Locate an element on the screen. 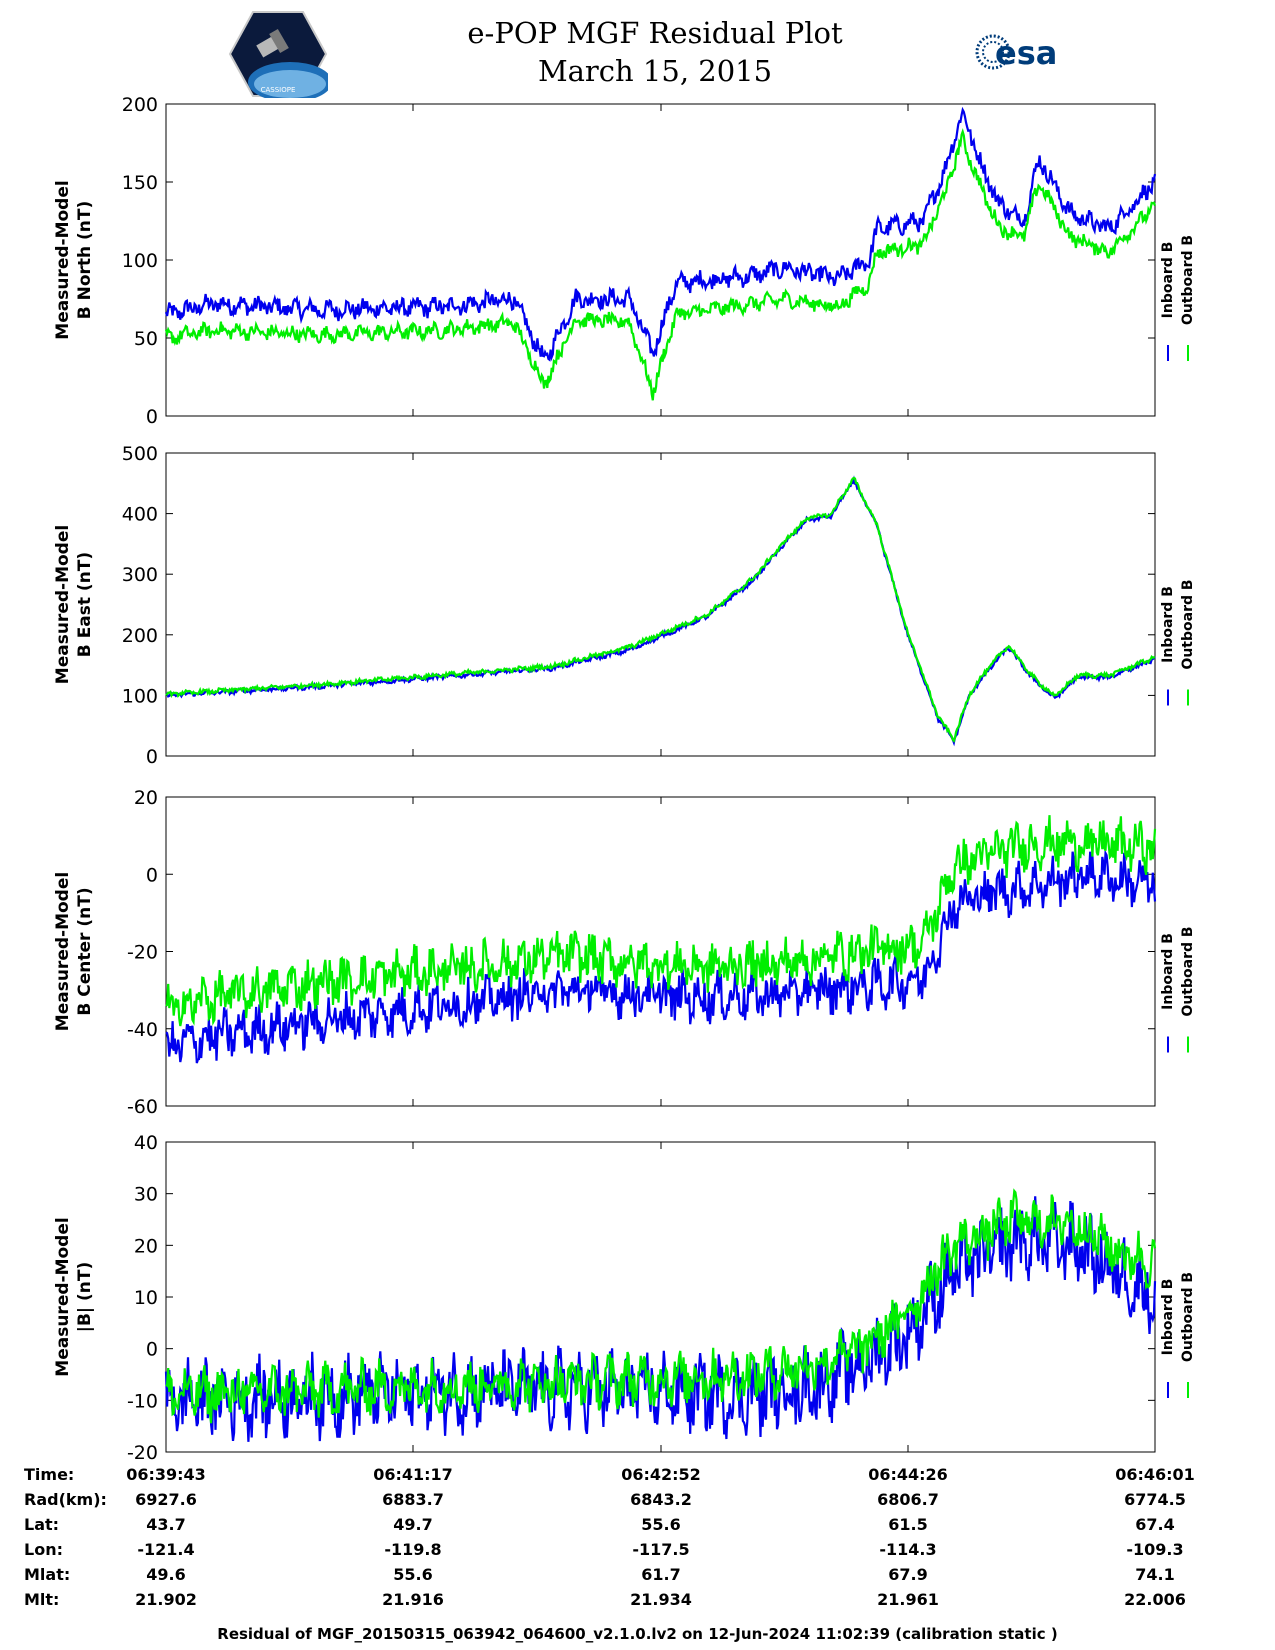 The image size is (1275, 1650). svg-text: CASSIOPE is located at coordinates (278, 90).